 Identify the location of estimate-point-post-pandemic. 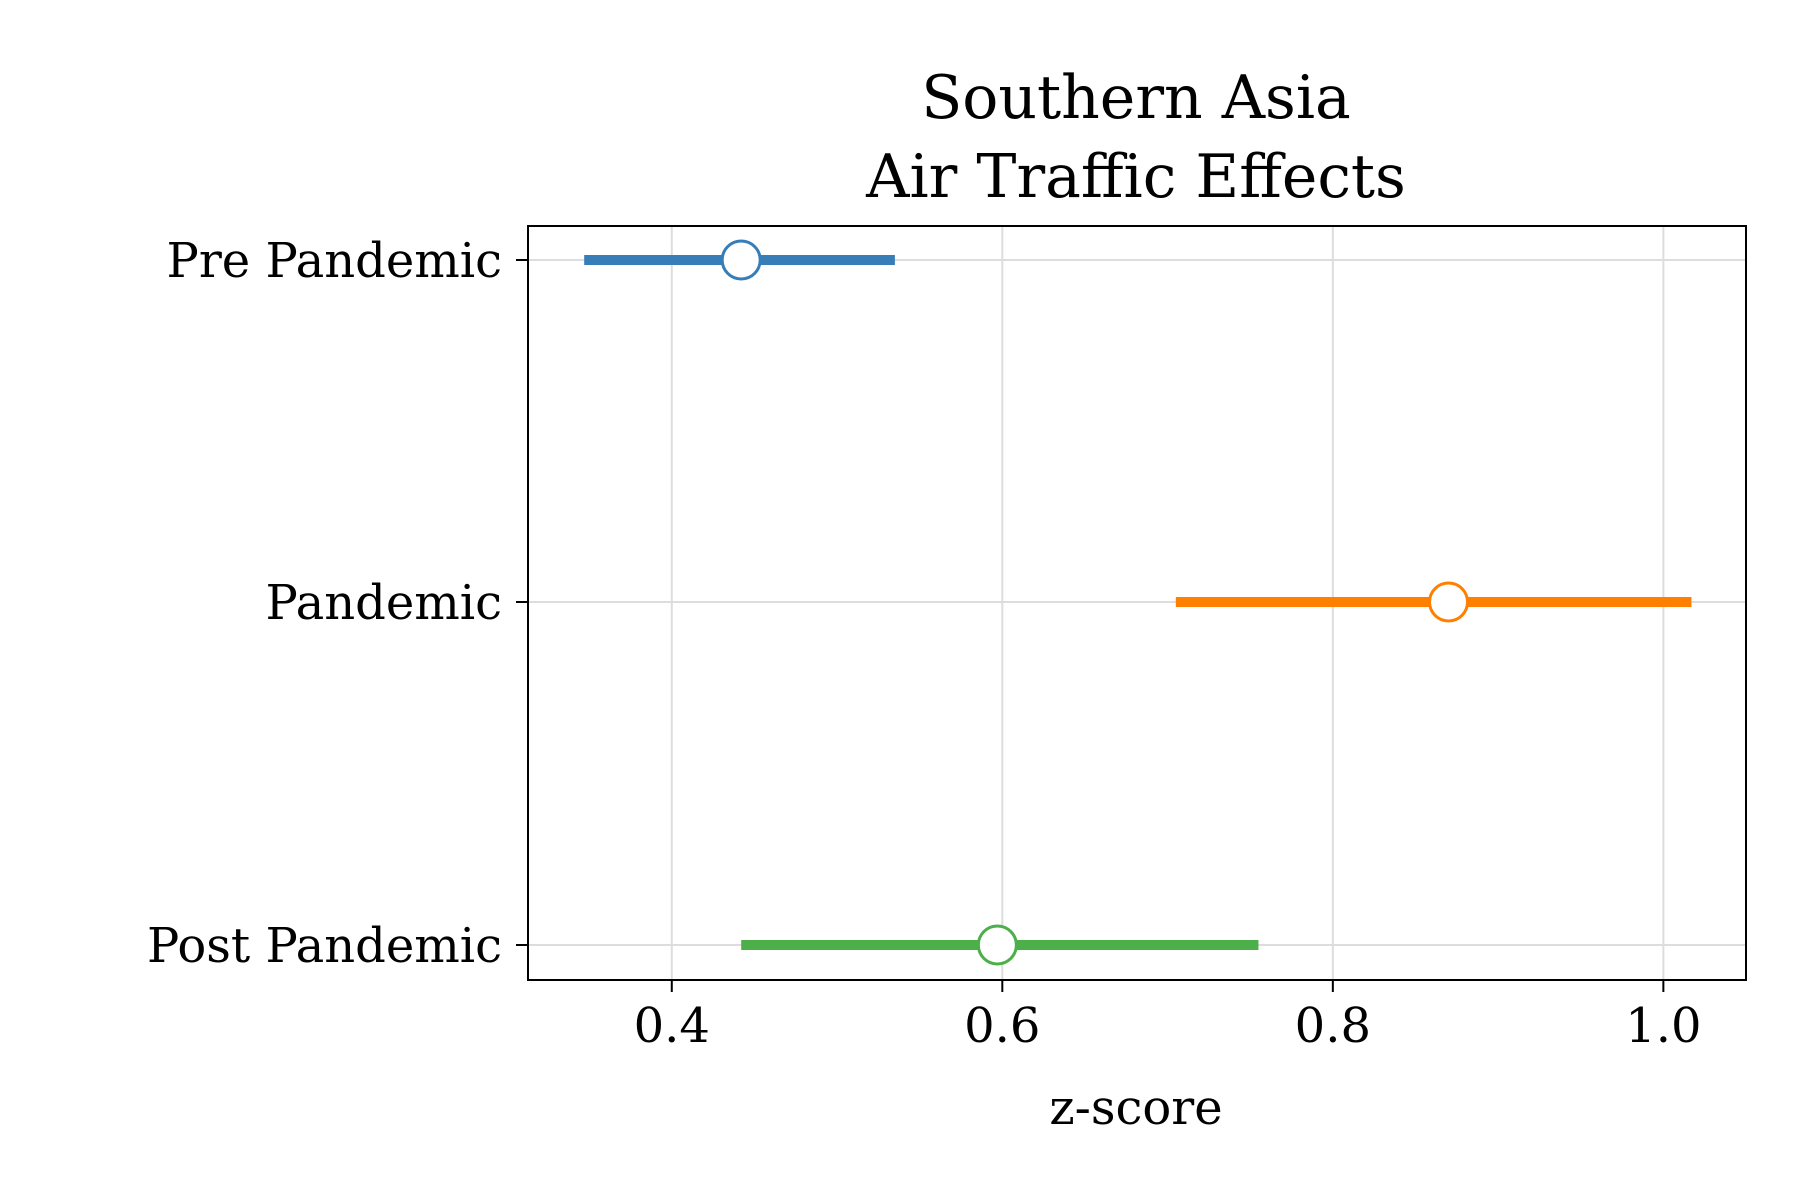
(997, 945).